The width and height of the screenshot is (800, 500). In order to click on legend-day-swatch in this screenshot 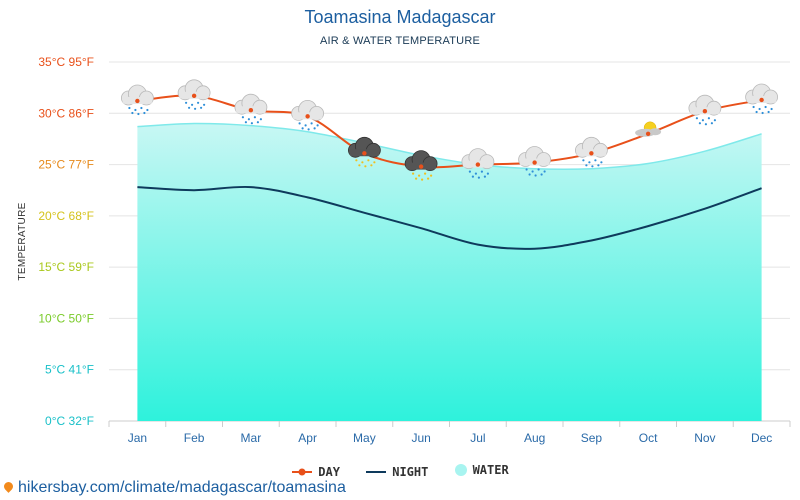, I will do `click(302, 472)`.